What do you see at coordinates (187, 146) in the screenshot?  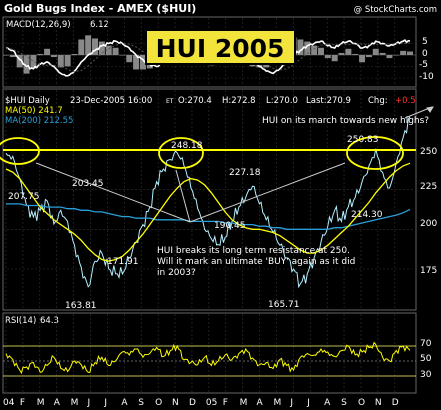 I see `annot-248-18: 248.18` at bounding box center [187, 146].